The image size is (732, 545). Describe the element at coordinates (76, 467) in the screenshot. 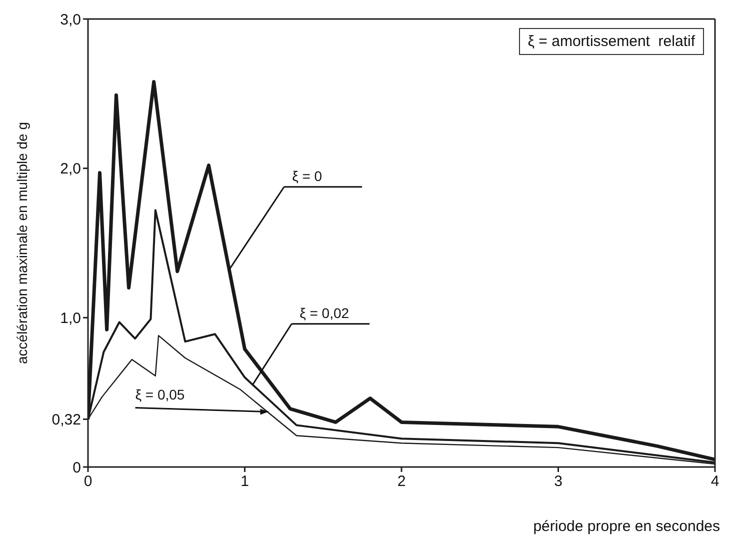

I see `y-tick-label: 0` at that location.